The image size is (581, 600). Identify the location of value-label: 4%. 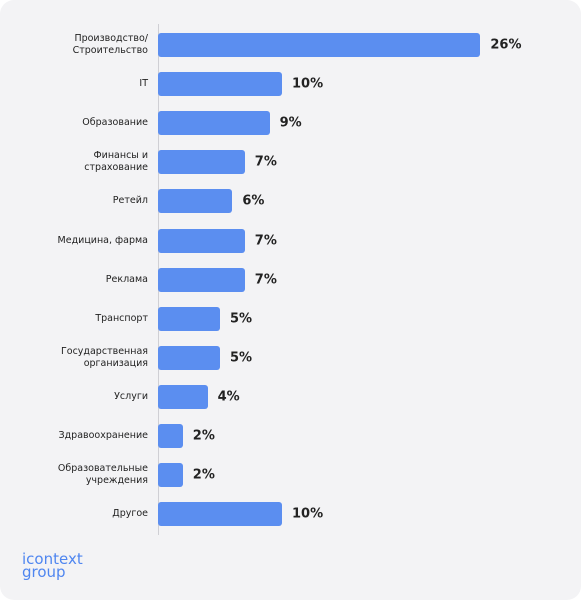
(228, 397).